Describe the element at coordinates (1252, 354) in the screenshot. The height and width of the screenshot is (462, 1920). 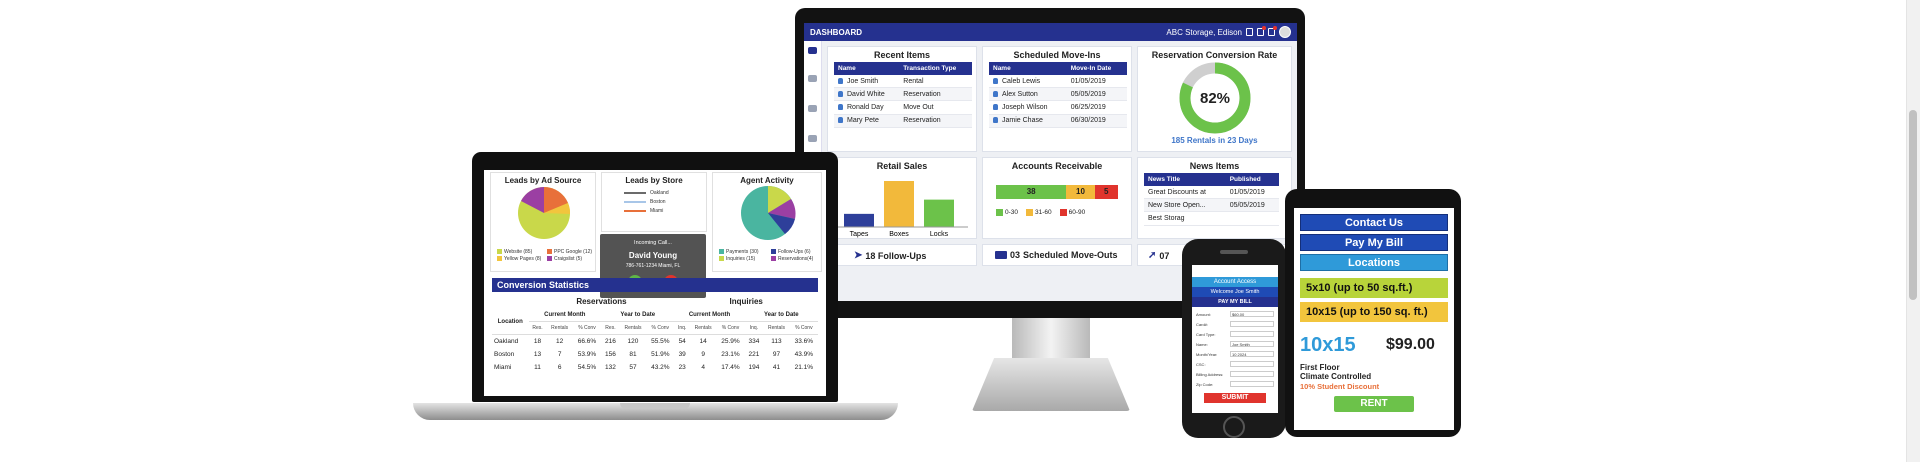
I see `field-input: 10 2024` at that location.